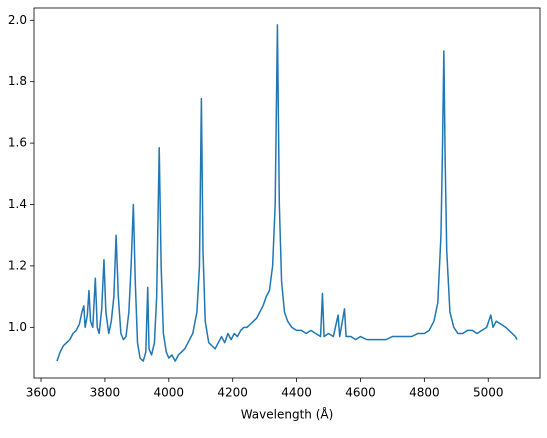 Image resolution: width=547 pixels, height=438 pixels. I want to click on x-axis-label: Wavelength (Å), so click(287, 414).